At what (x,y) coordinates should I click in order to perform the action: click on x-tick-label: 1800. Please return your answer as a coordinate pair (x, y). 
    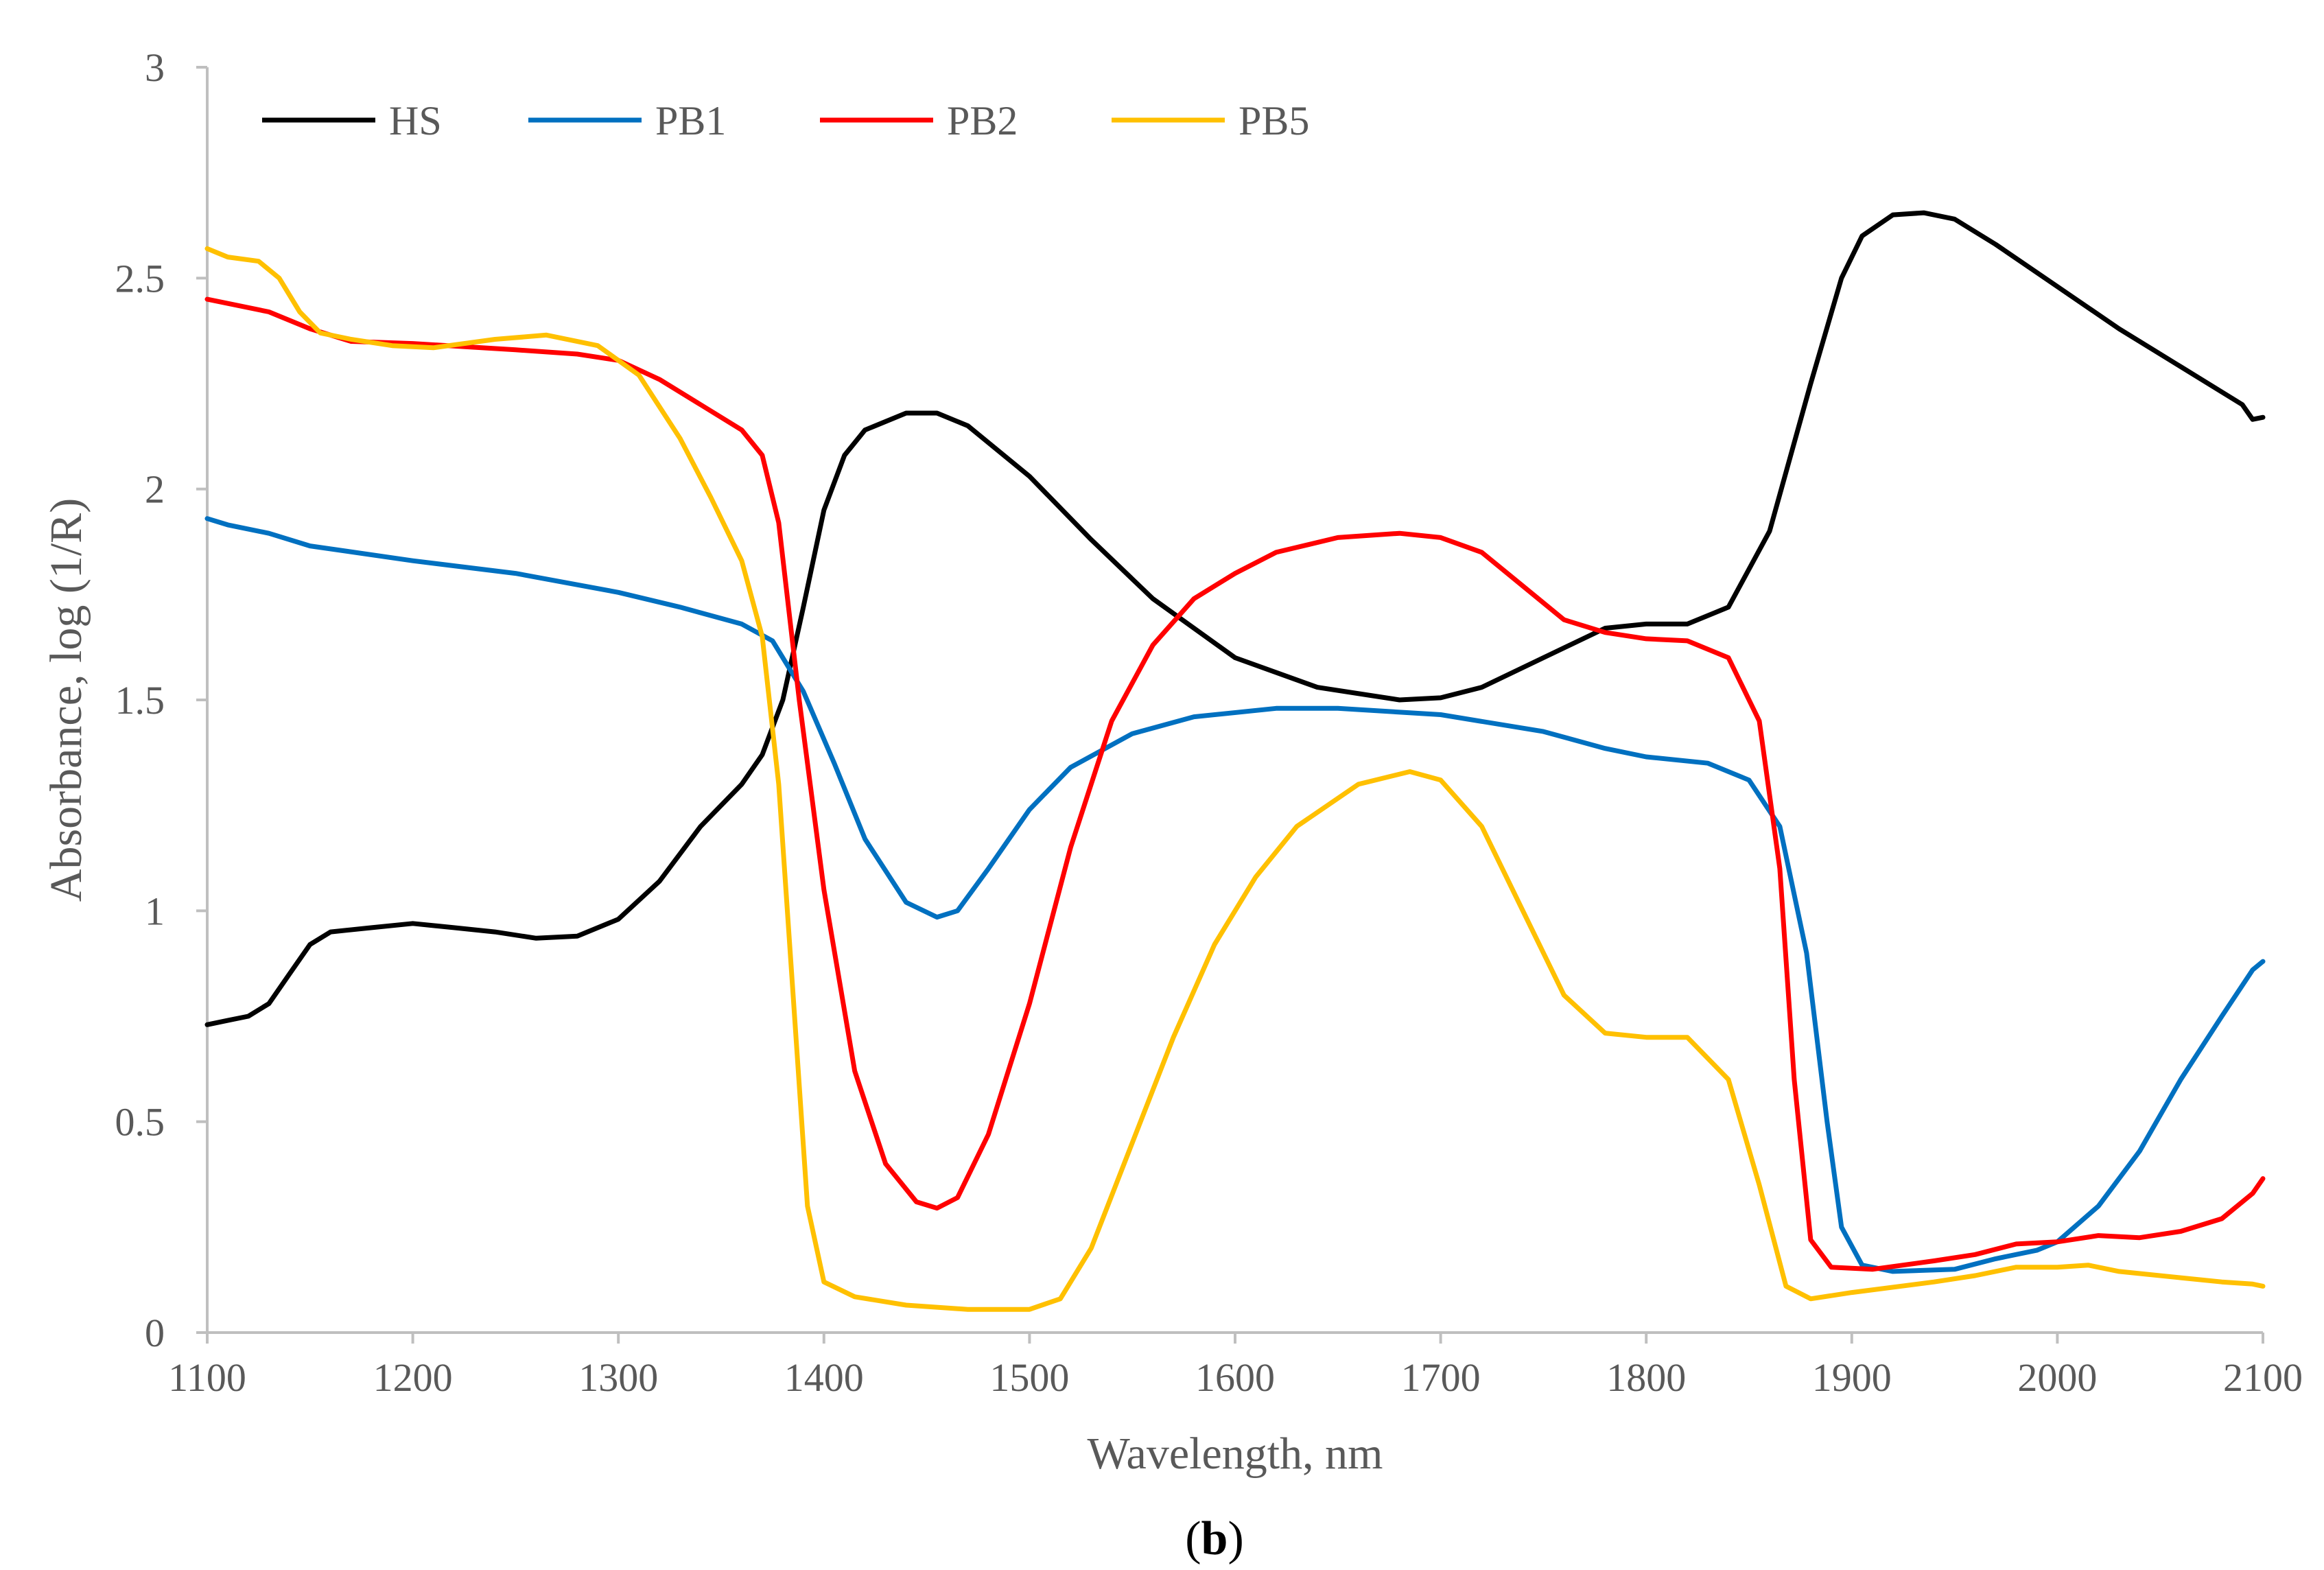
    Looking at the image, I should click on (1646, 1377).